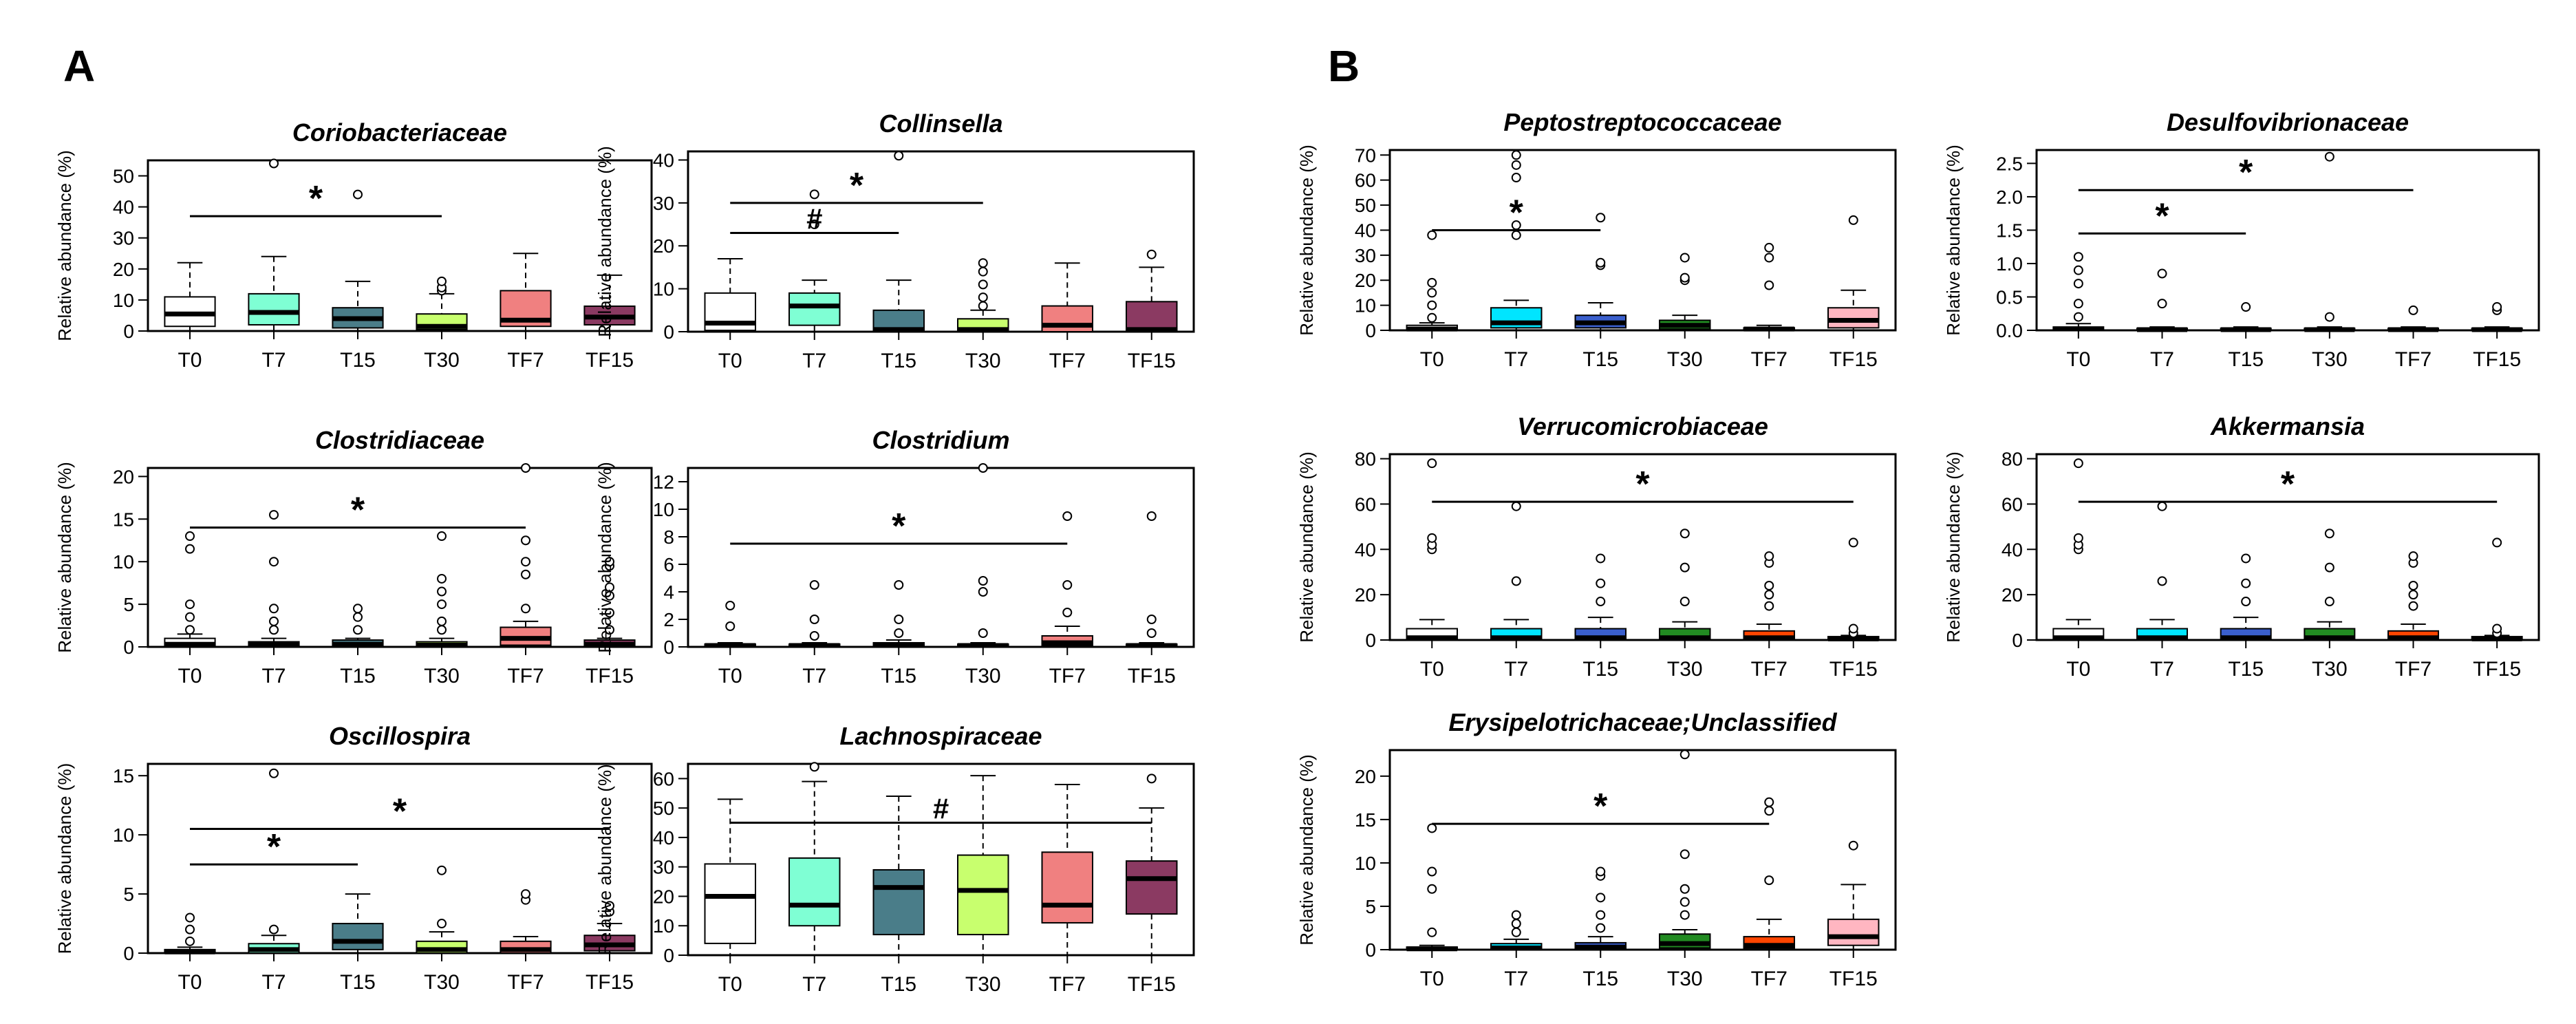 This screenshot has height=1024, width=2576. I want to click on chart-title: Peptostreptococcaceae, so click(1642, 122).